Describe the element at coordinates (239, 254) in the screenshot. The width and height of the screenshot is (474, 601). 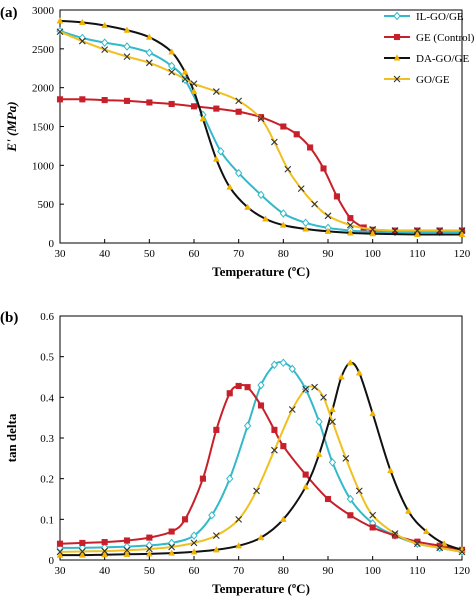
I see `x-tick-label: 70` at that location.